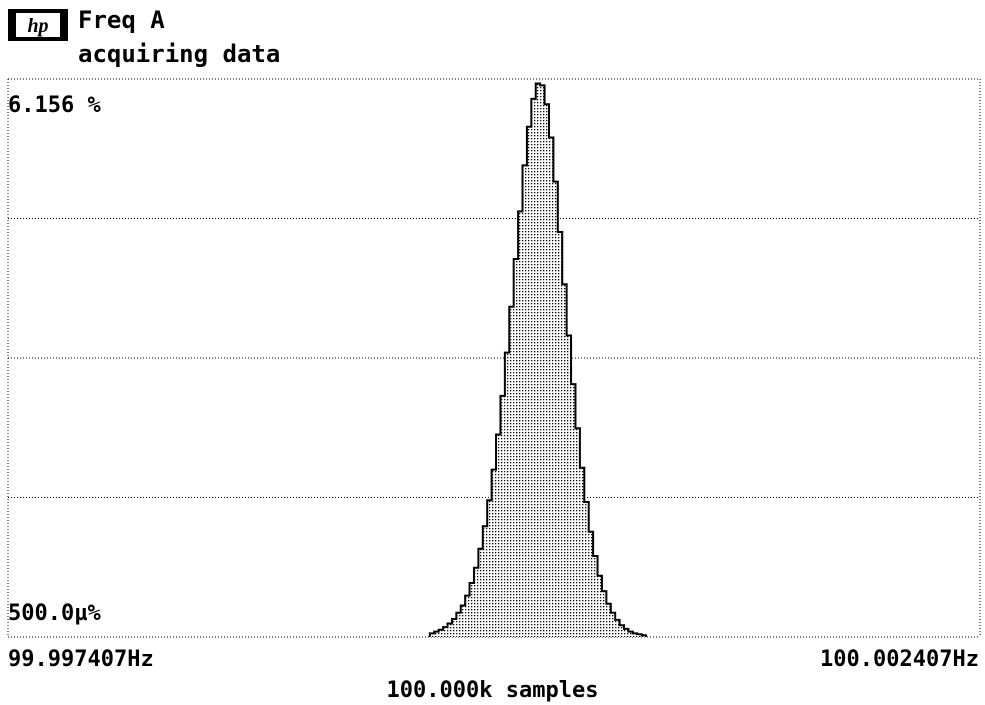  Describe the element at coordinates (54, 613) in the screenshot. I see `y-min-label: 500.0µ%` at that location.